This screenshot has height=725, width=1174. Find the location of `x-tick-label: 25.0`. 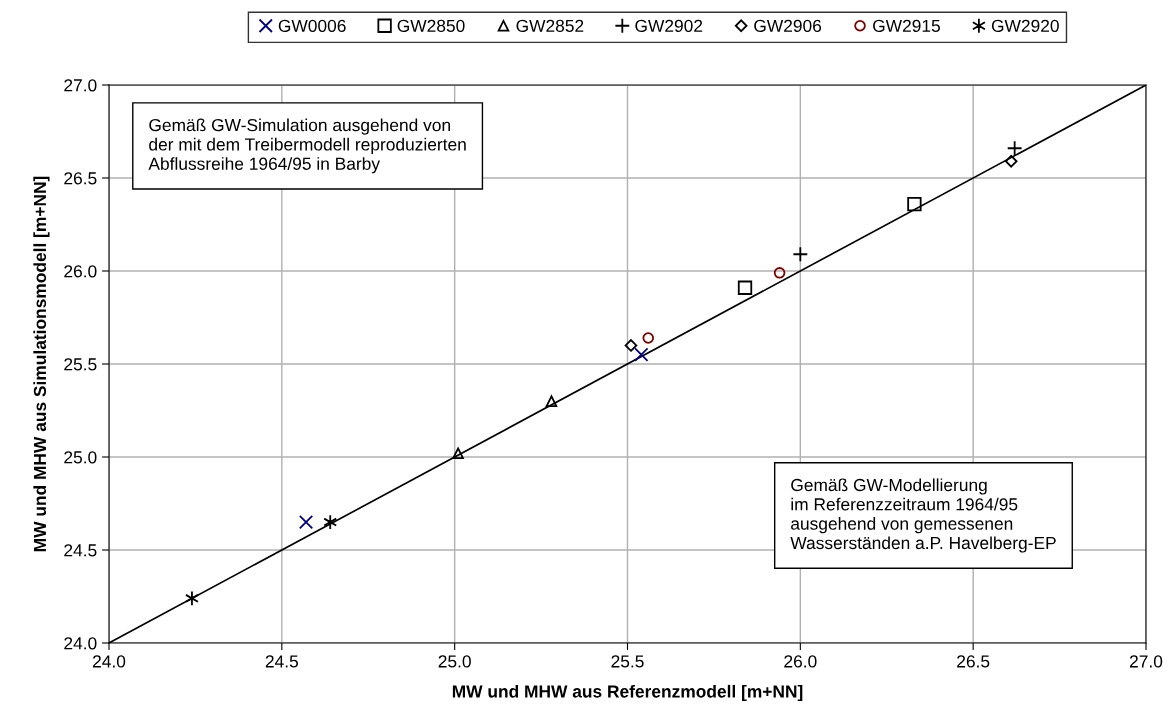

x-tick-label: 25.0 is located at coordinates (454, 661).